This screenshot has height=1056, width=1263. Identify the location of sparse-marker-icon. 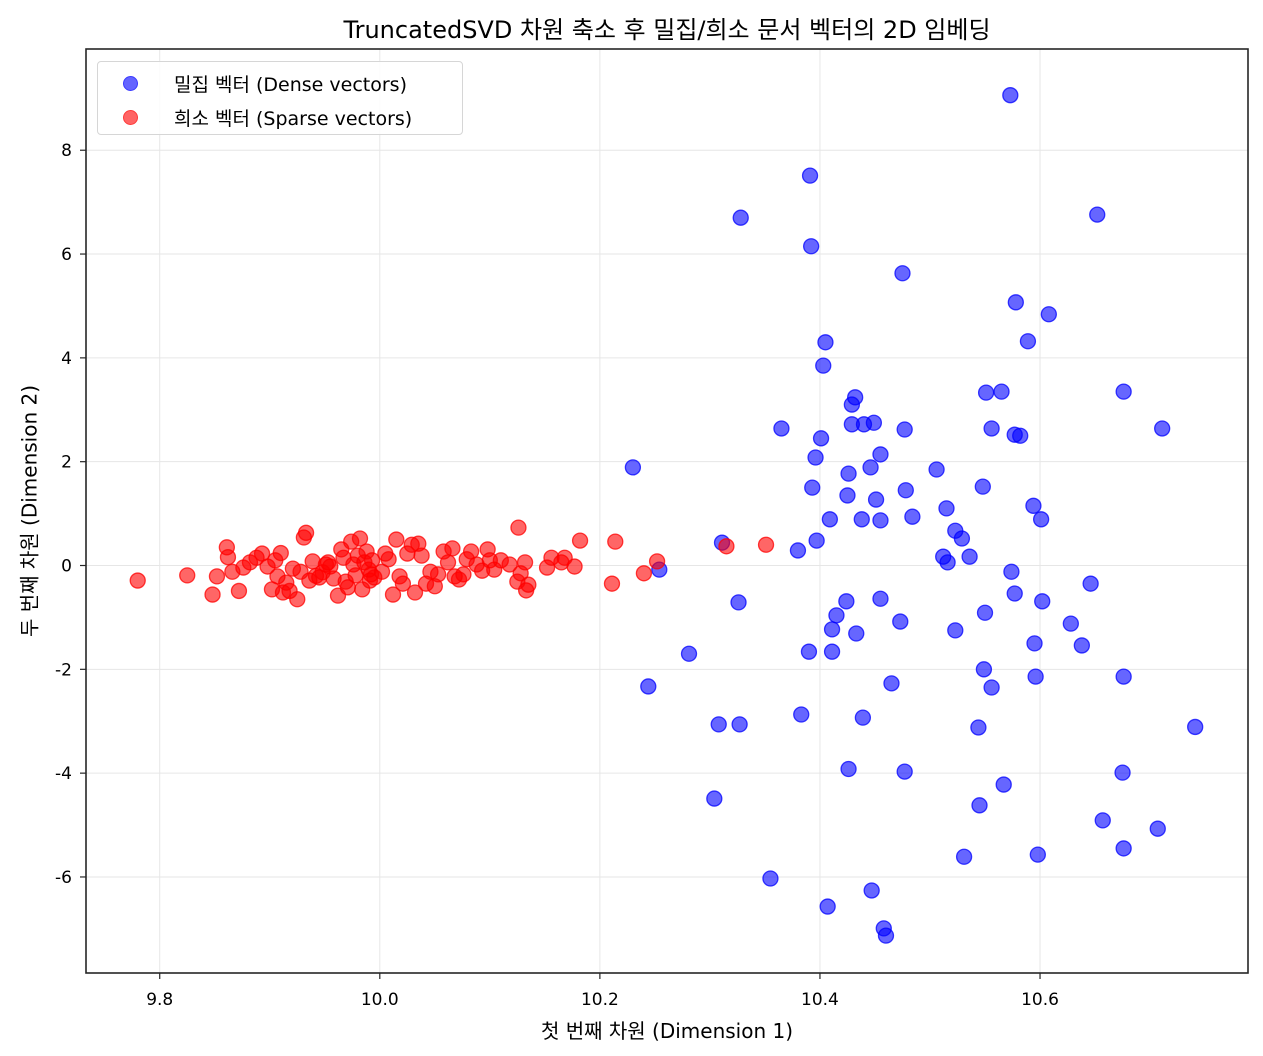
(130, 117).